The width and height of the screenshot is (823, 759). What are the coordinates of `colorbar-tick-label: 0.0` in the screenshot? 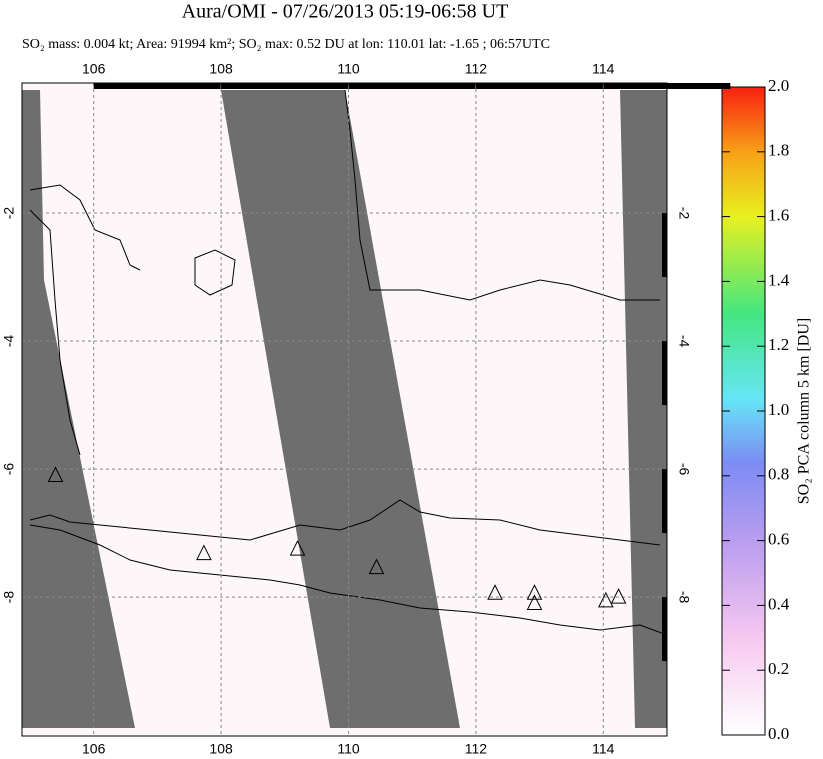 It's located at (778, 733).